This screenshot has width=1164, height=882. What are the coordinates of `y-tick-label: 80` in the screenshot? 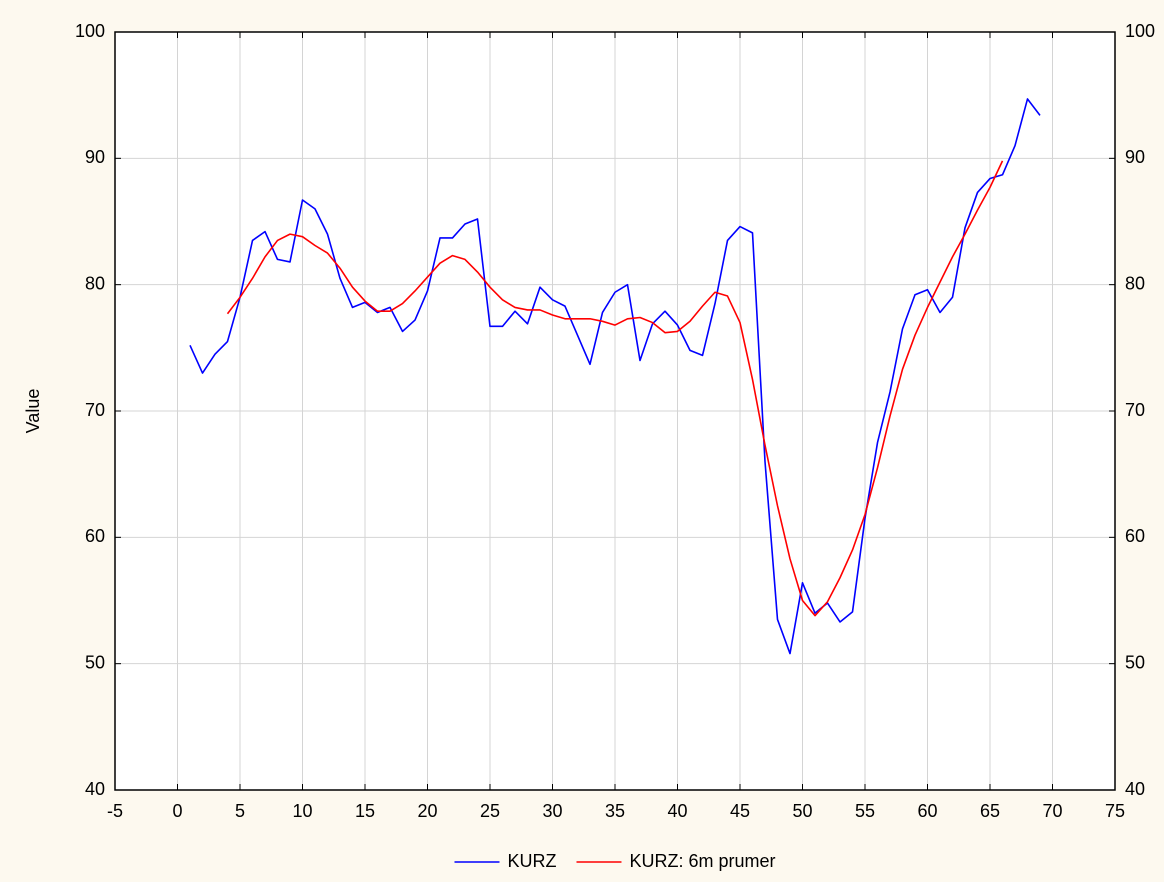 It's located at (95, 283).